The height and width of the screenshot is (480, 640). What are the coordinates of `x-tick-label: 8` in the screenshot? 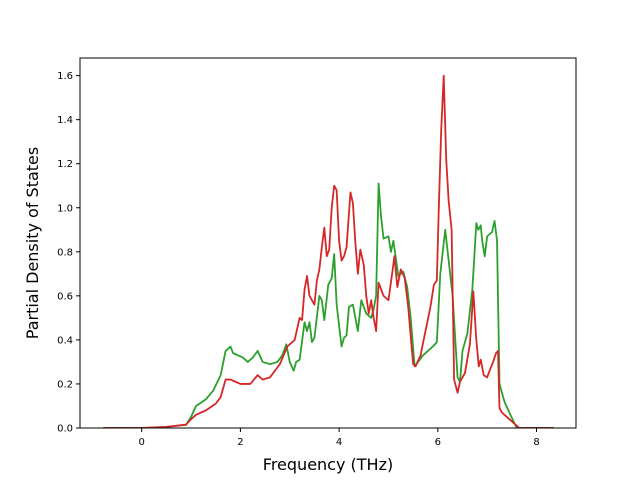 It's located at (536, 442).